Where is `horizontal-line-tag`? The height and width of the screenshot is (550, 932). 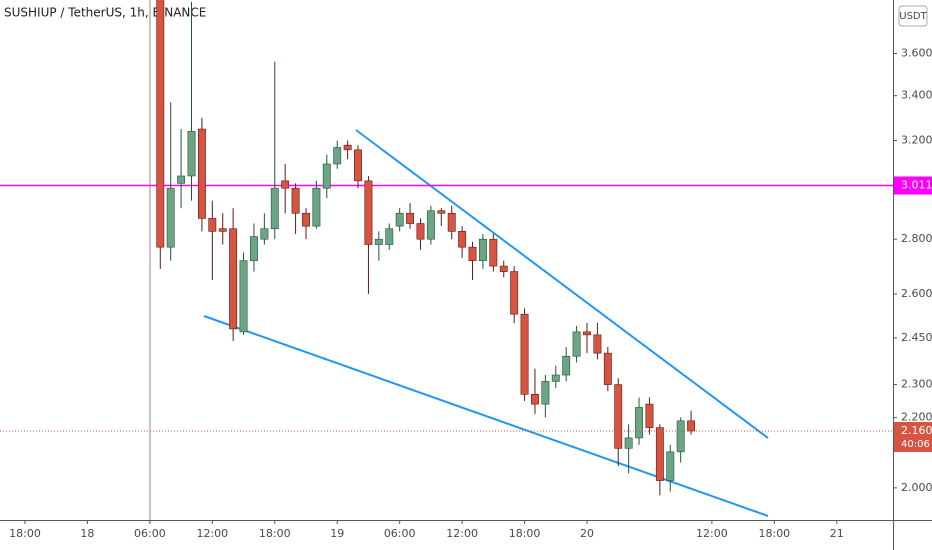 horizontal-line-tag is located at coordinates (913, 185).